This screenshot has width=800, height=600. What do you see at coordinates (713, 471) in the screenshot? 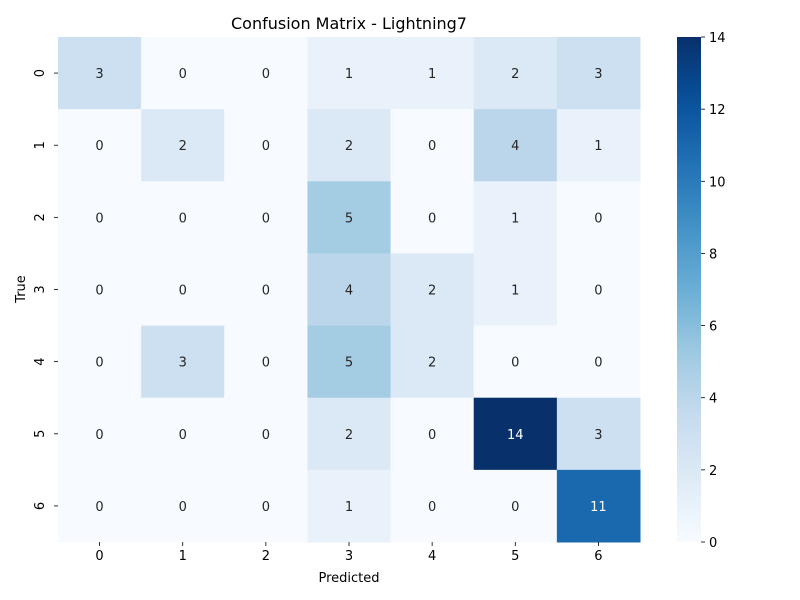
I see `colorbar-tick-label-1: 2` at bounding box center [713, 471].